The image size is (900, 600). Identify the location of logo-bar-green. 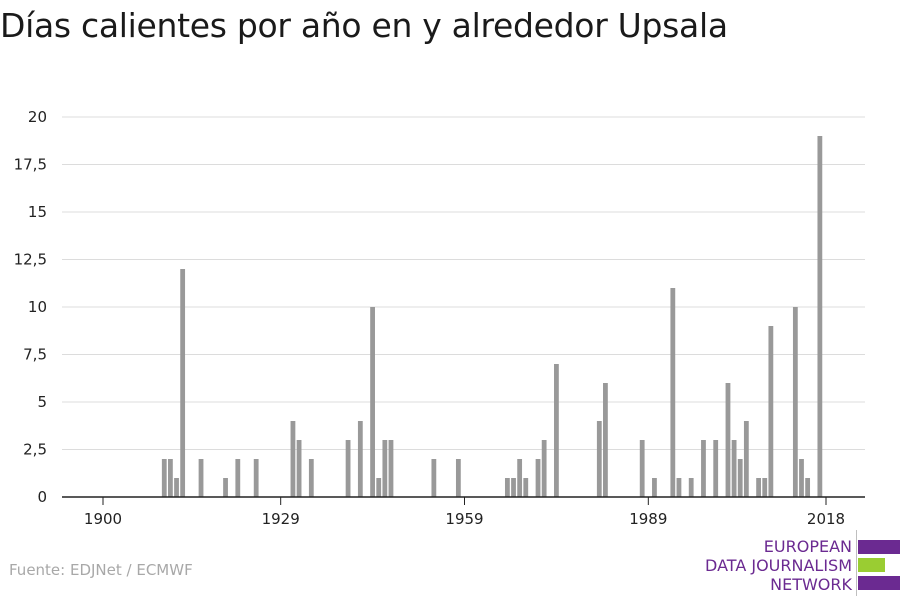
(871, 565).